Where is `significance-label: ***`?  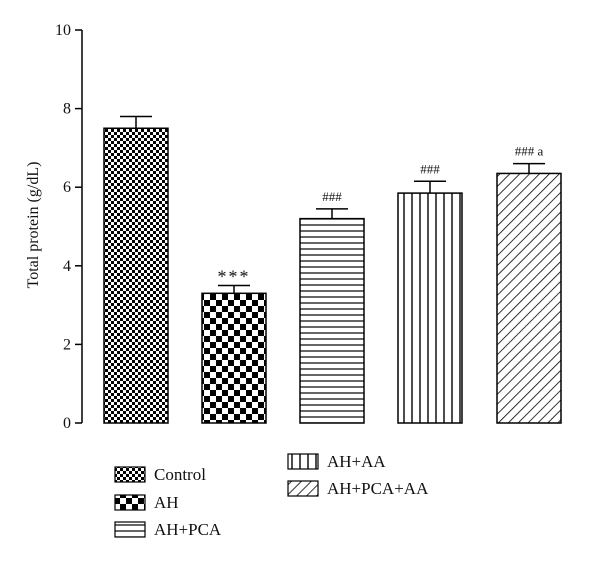
significance-label: *** is located at coordinates (234, 276).